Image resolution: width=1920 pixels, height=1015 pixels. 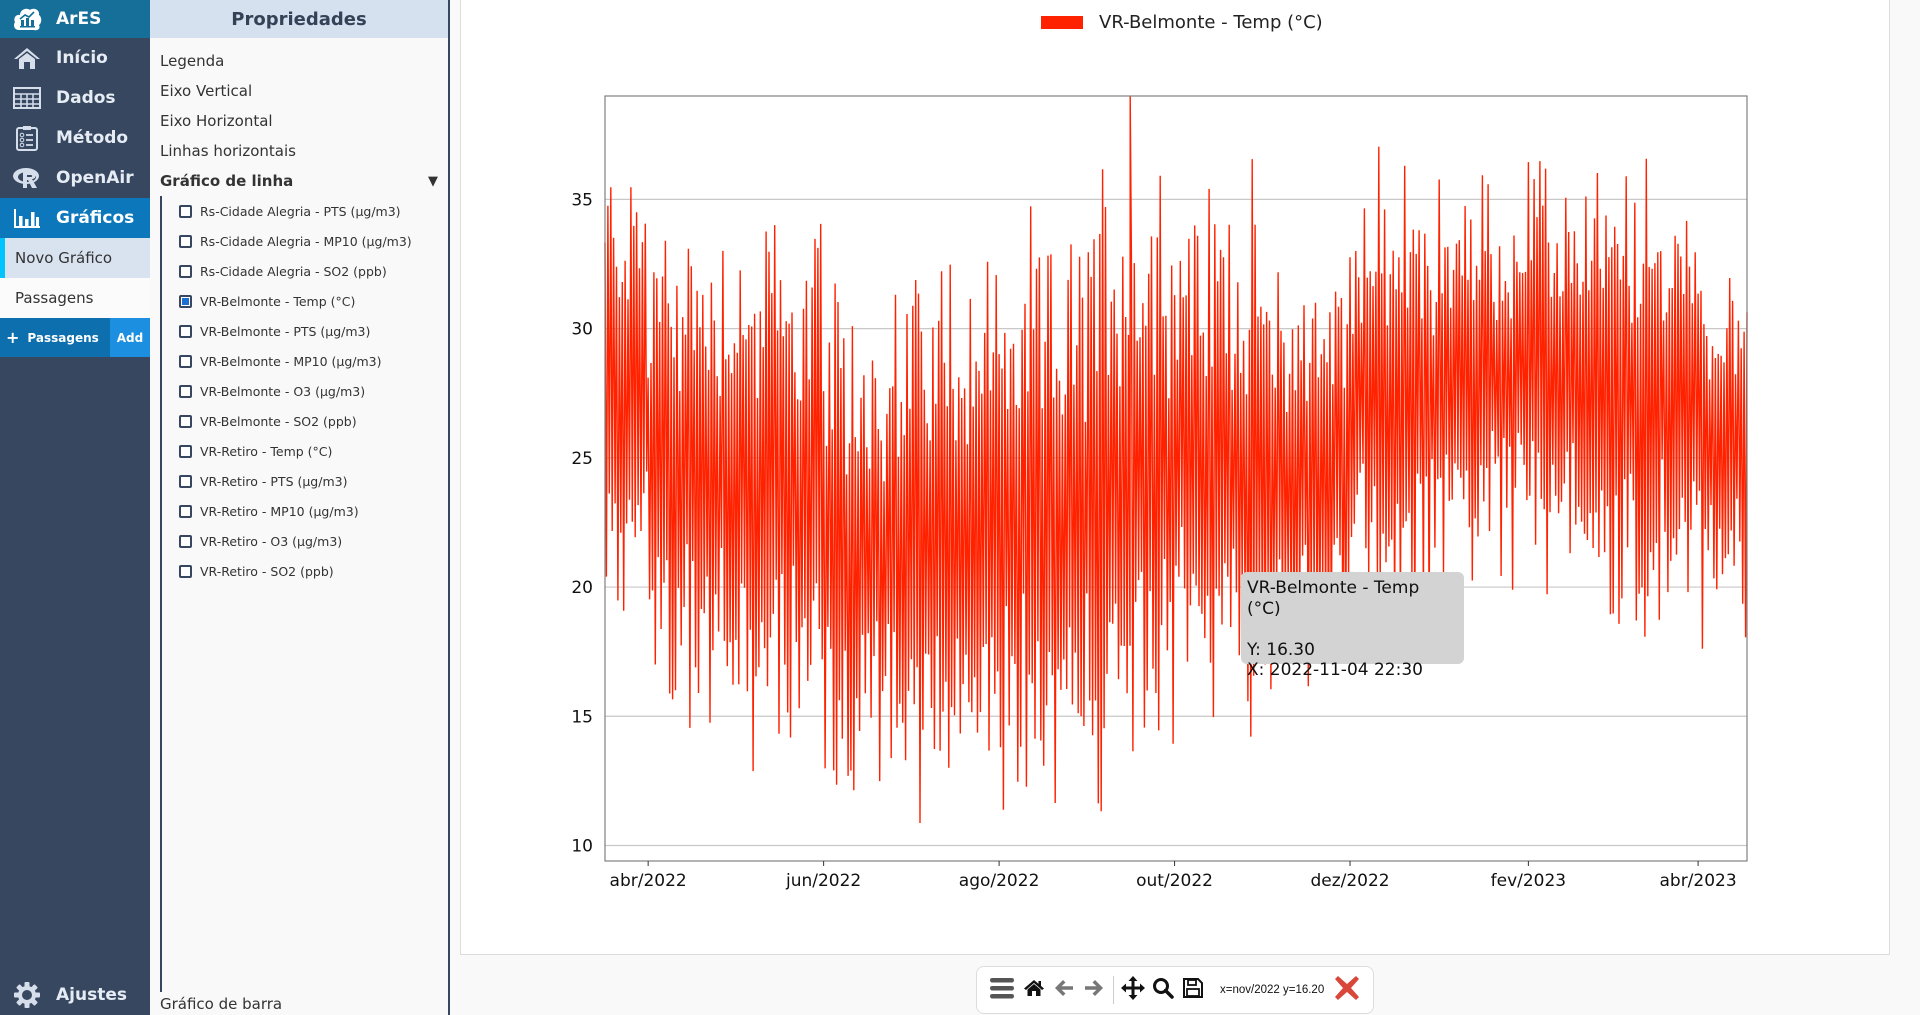 What do you see at coordinates (75, 58) in the screenshot?
I see `nav-item-inicio: Início` at bounding box center [75, 58].